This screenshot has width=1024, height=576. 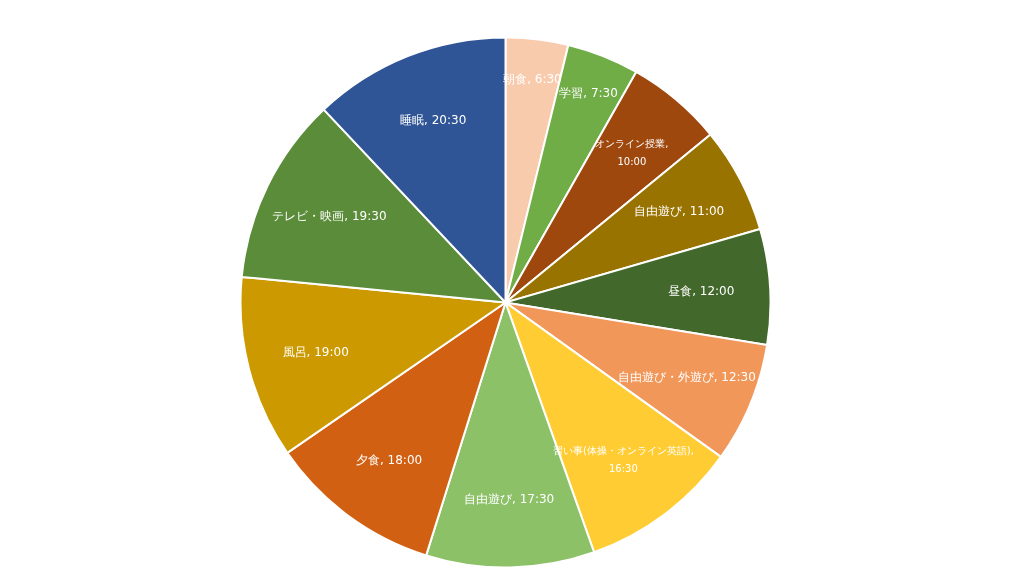 I want to click on slice-label: 自由遊び, 11:00, so click(x=679, y=211).